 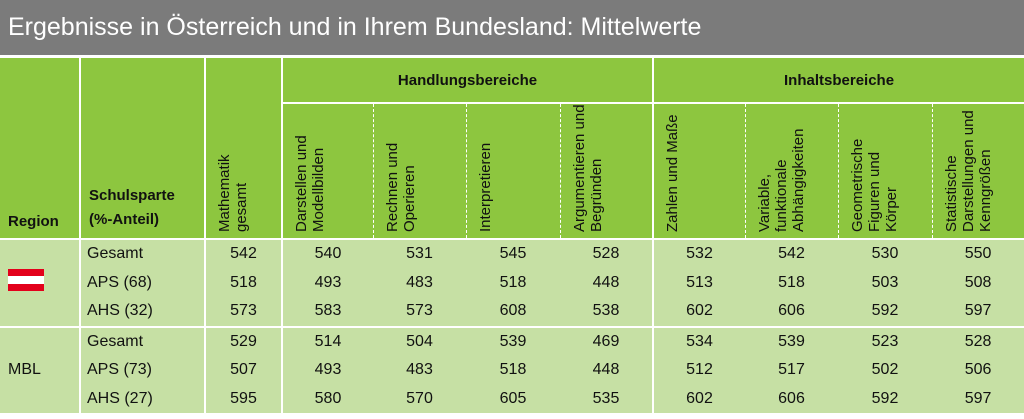 I want to click on value-cell: 507, so click(x=243, y=370).